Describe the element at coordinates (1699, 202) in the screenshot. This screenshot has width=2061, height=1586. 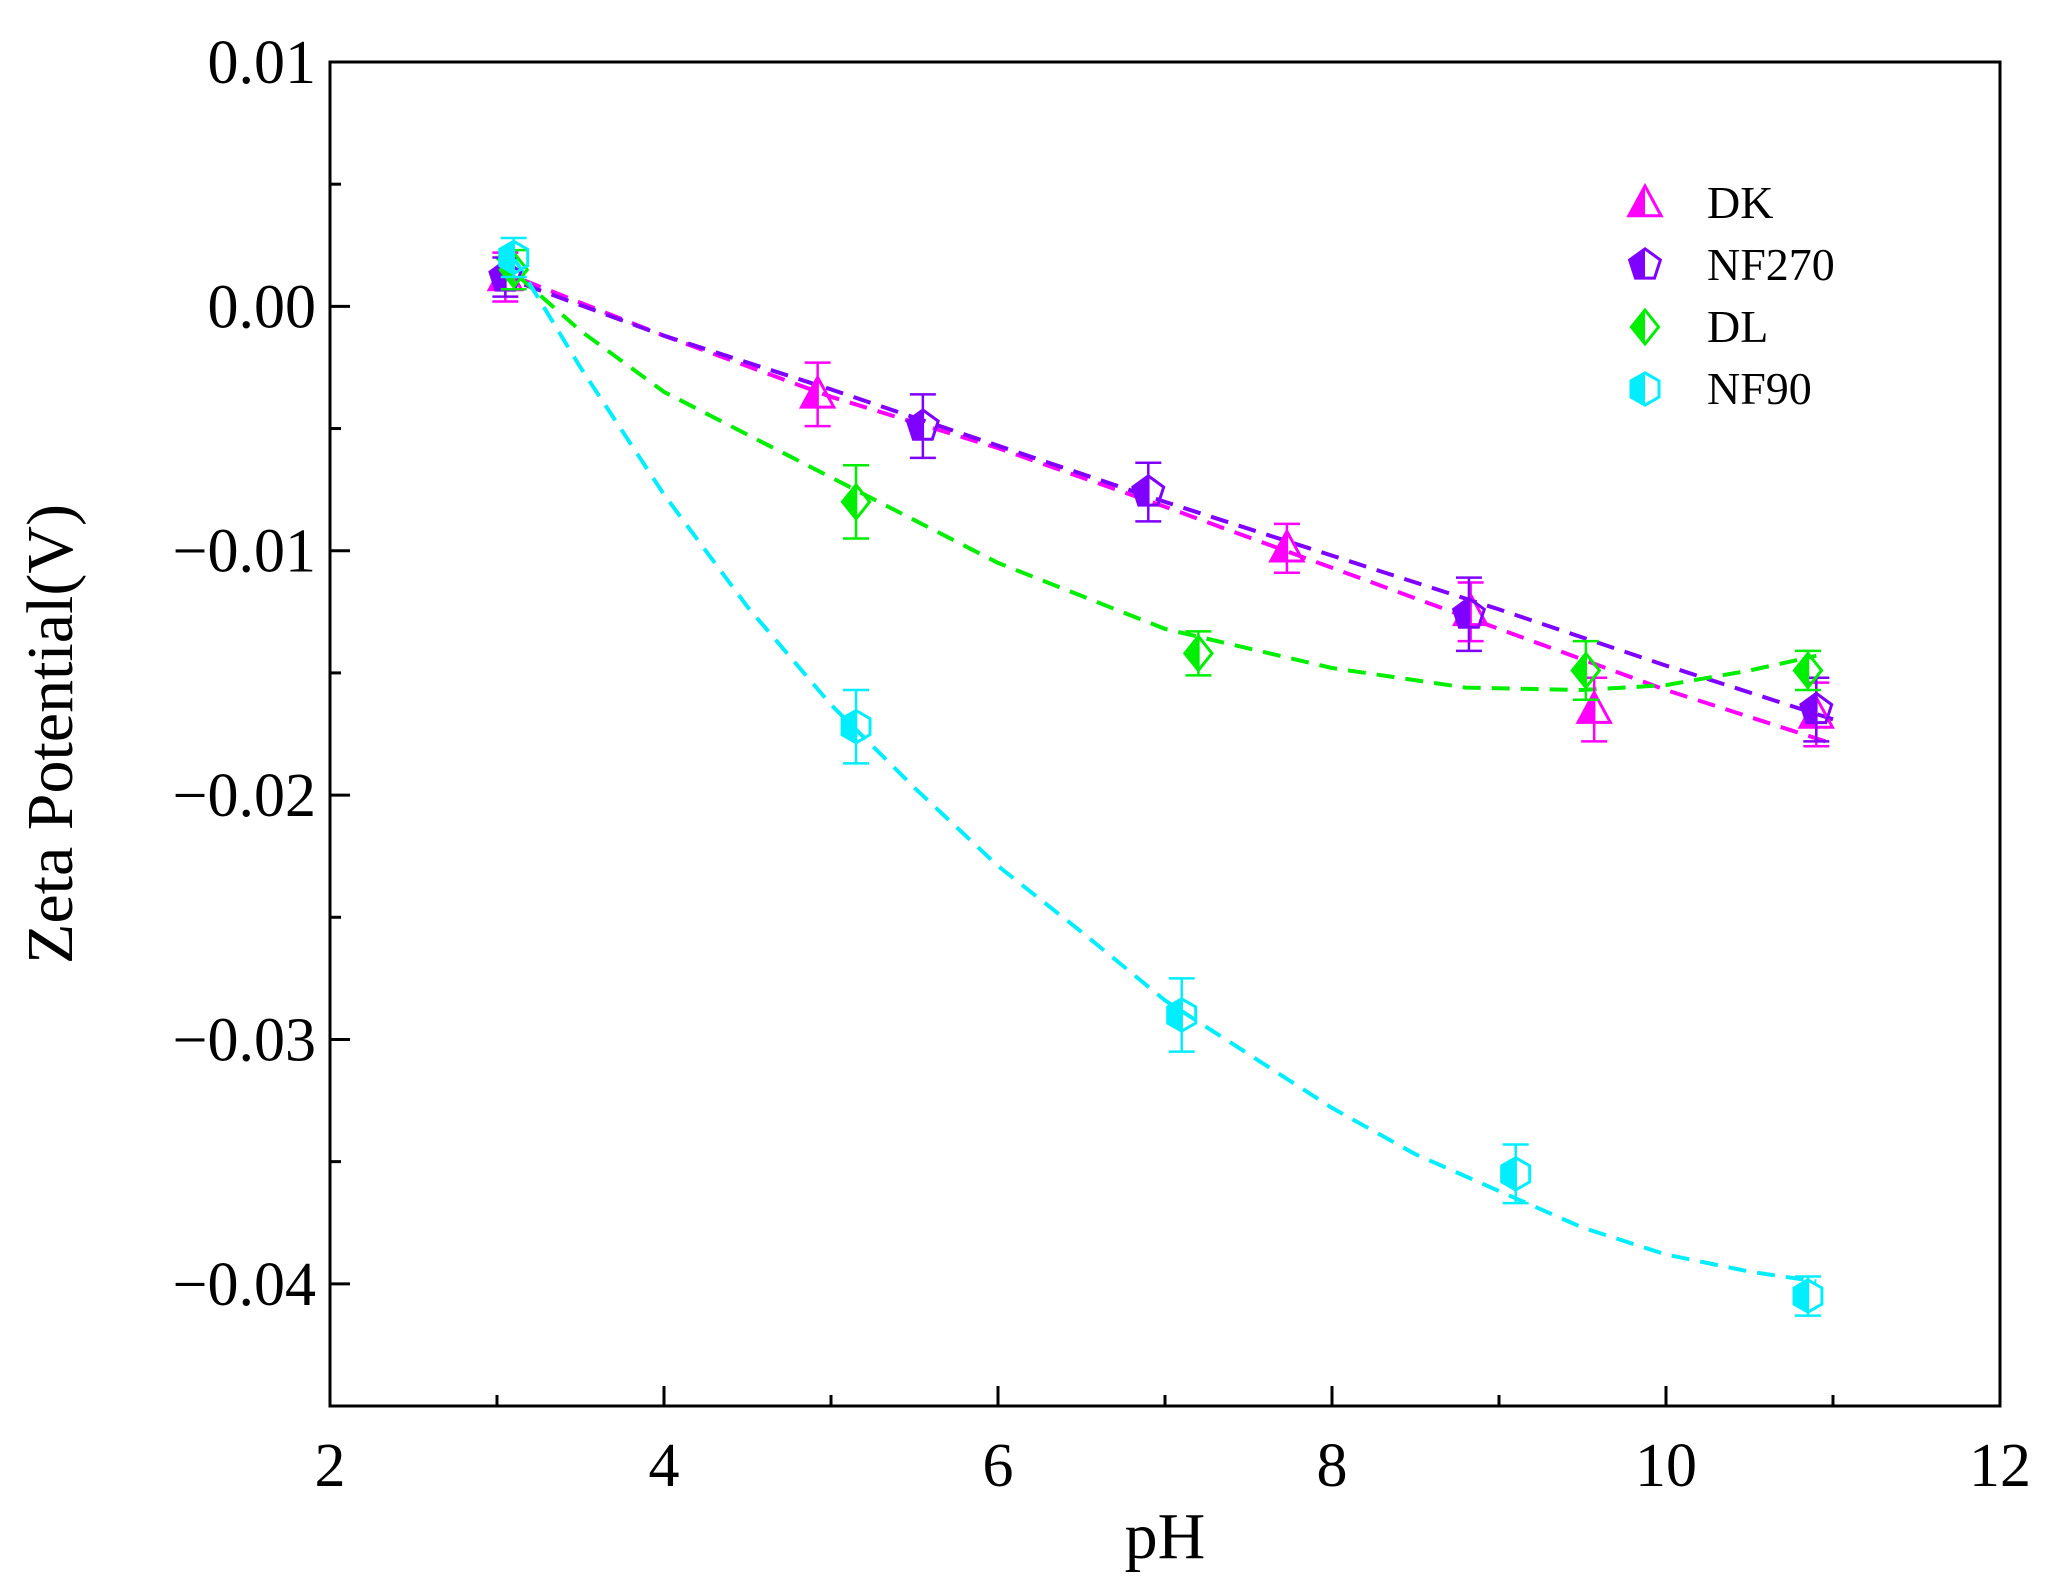
I see `legend-item-dk: DK` at that location.